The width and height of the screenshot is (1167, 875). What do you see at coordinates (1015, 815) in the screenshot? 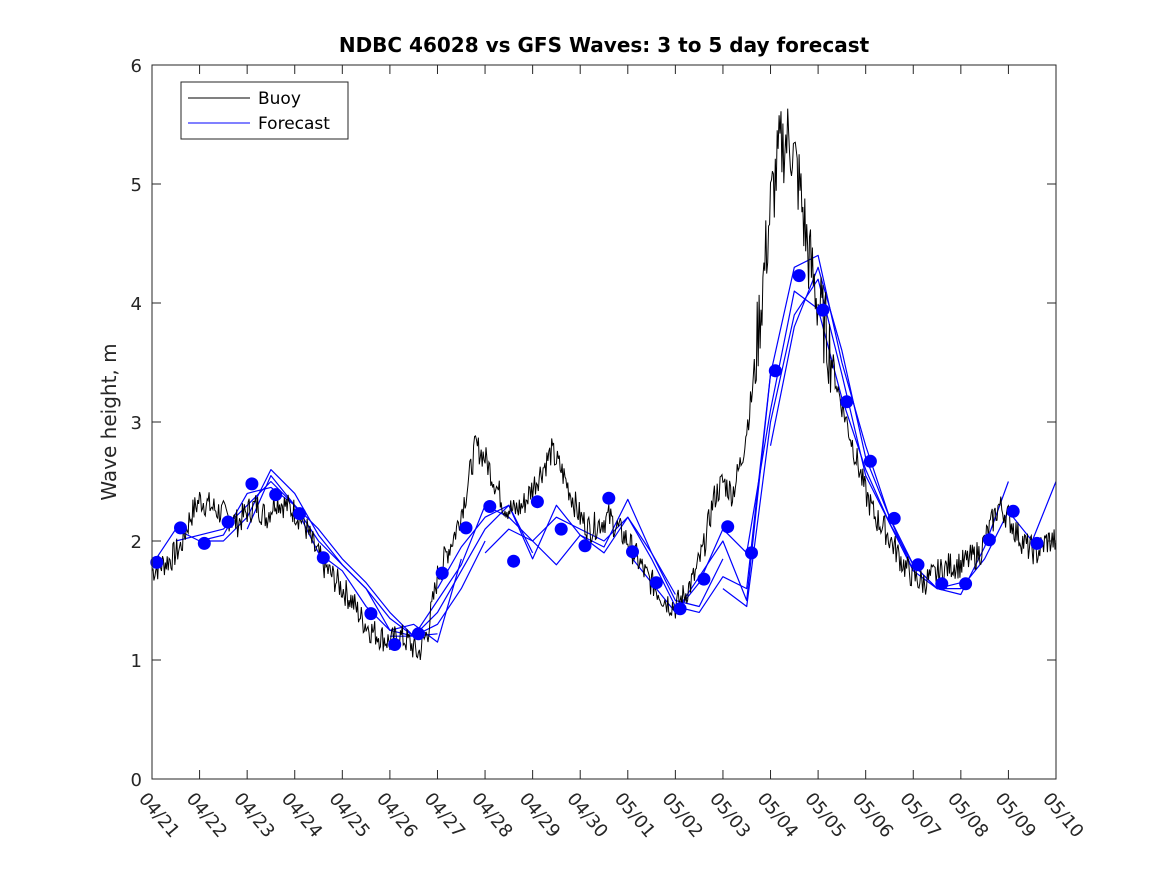
I see `x-tick-label: 05/09` at bounding box center [1015, 815].